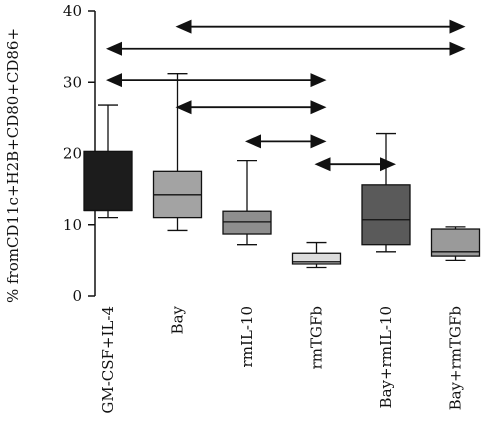 This screenshot has width=500, height=442. What do you see at coordinates (177, 152) in the screenshot?
I see `box-bay` at bounding box center [177, 152].